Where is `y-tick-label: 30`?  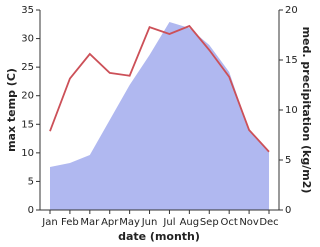
y-tick-label: 30 is located at coordinates (27, 39).